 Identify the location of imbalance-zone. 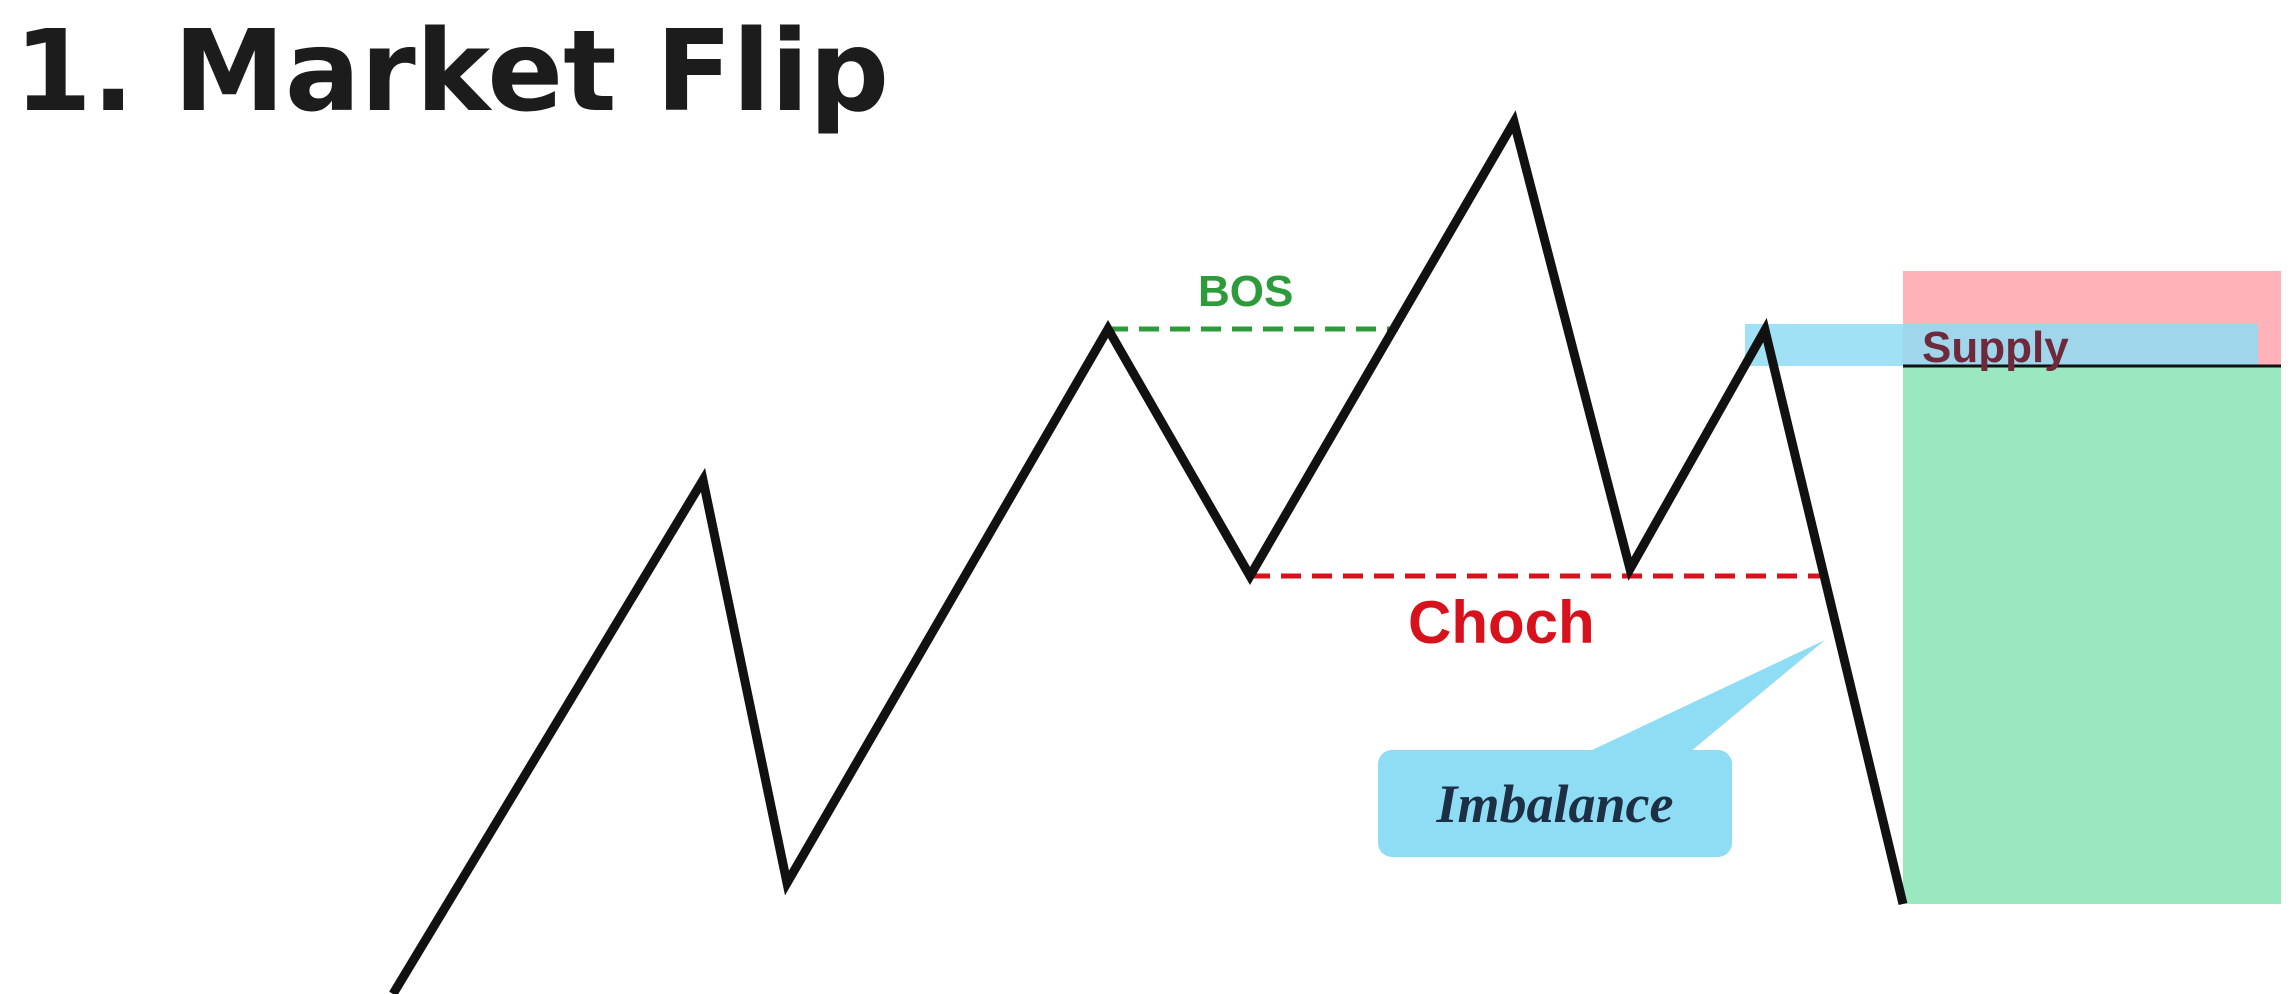
(2001, 345).